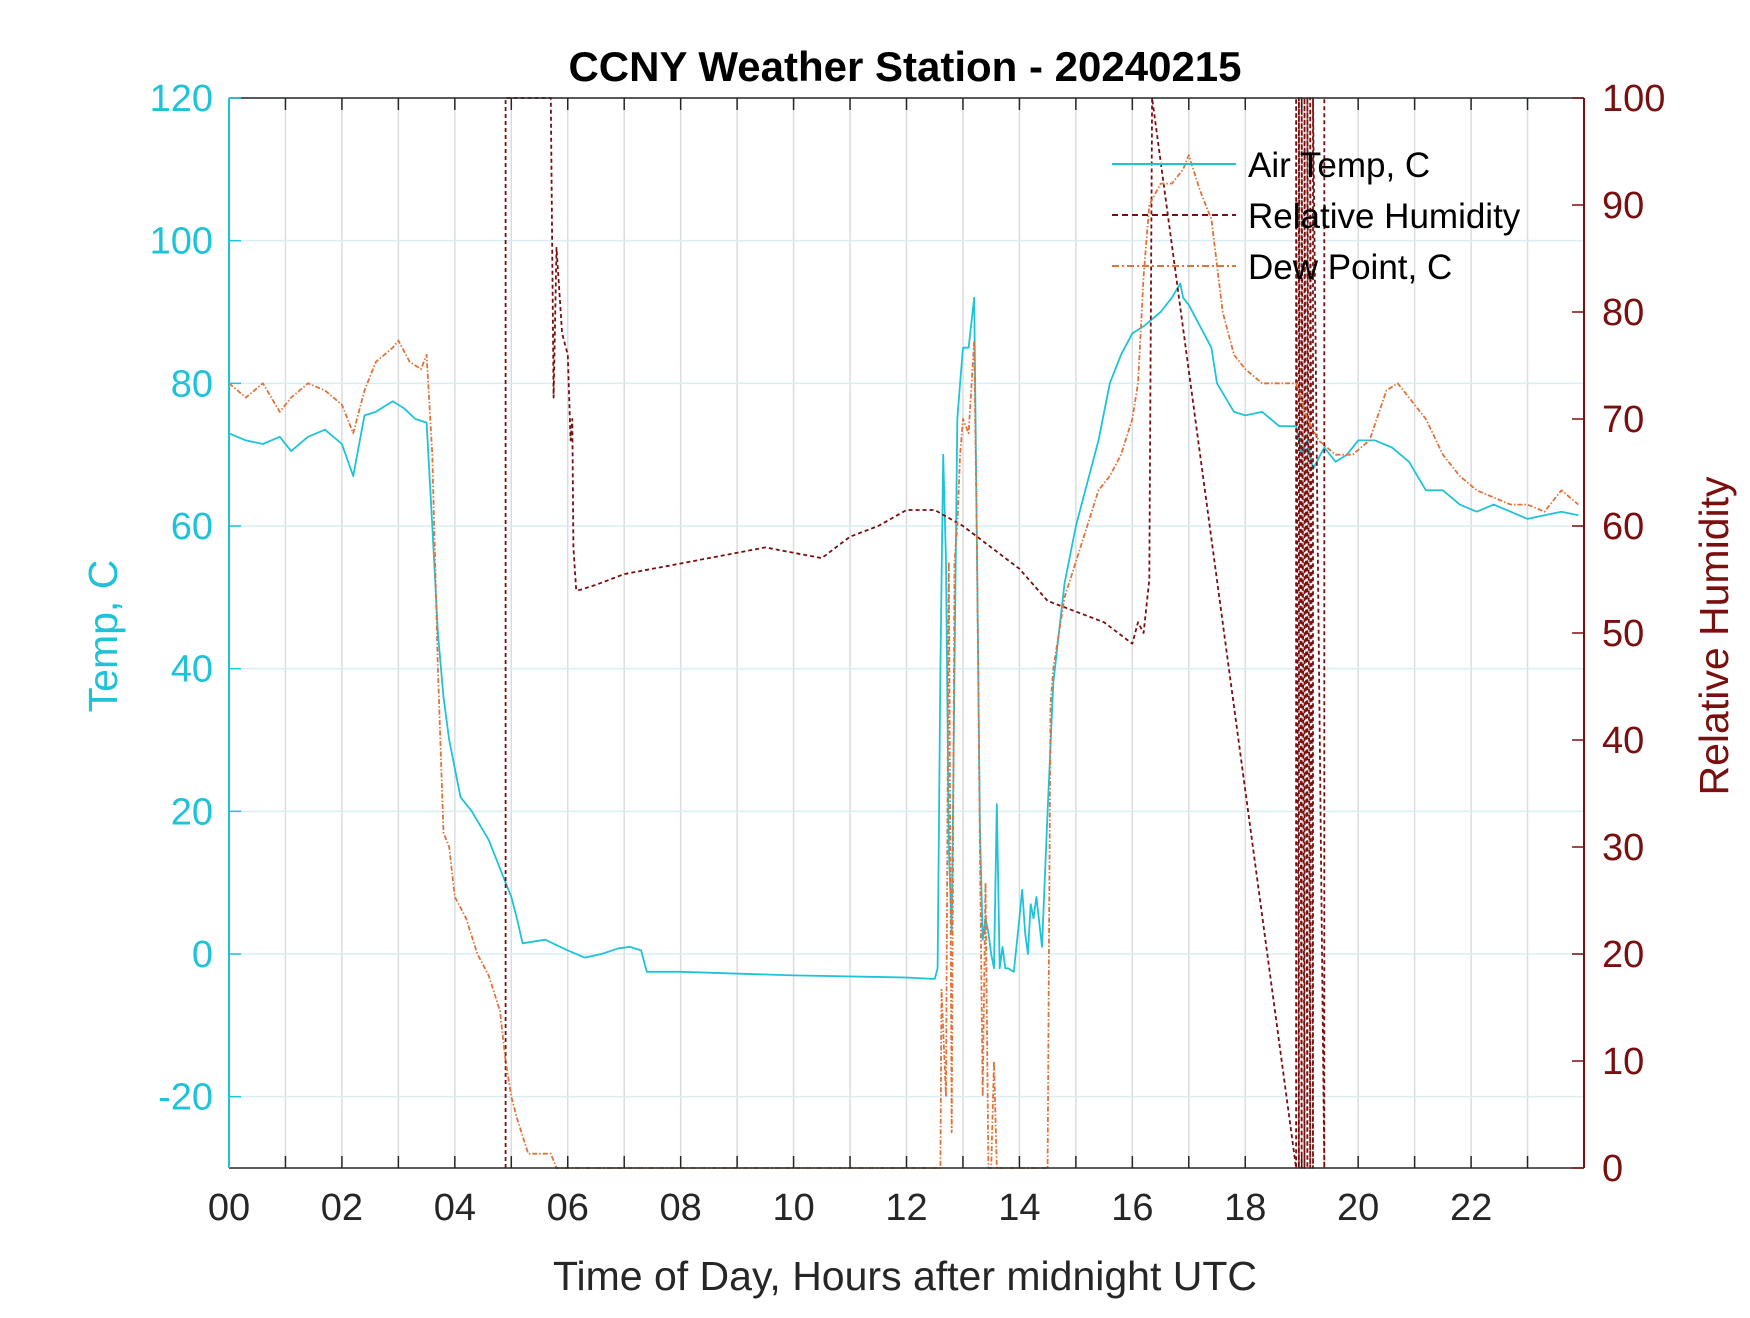 The width and height of the screenshot is (1750, 1318). Describe the element at coordinates (1623, 313) in the screenshot. I see `y-right-tick-label: 80` at that location.